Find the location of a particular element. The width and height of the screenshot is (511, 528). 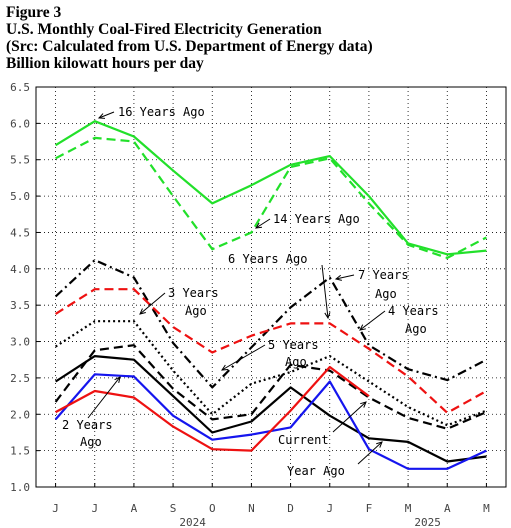

annotation-2-years-ago: Ago is located at coordinates (91, 442).